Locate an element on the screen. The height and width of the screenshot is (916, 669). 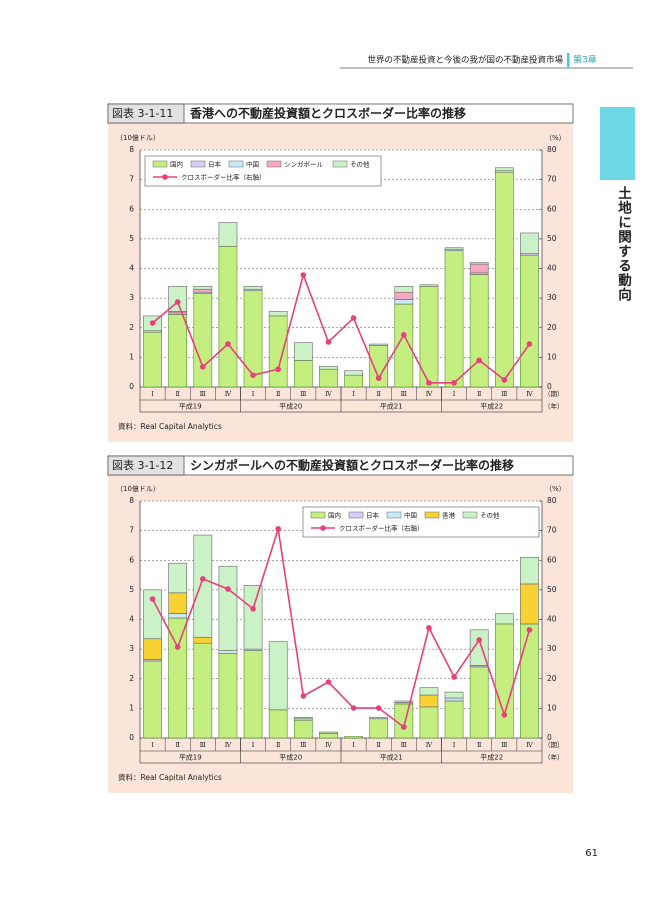
legend-label: 国内 is located at coordinates (334, 515).